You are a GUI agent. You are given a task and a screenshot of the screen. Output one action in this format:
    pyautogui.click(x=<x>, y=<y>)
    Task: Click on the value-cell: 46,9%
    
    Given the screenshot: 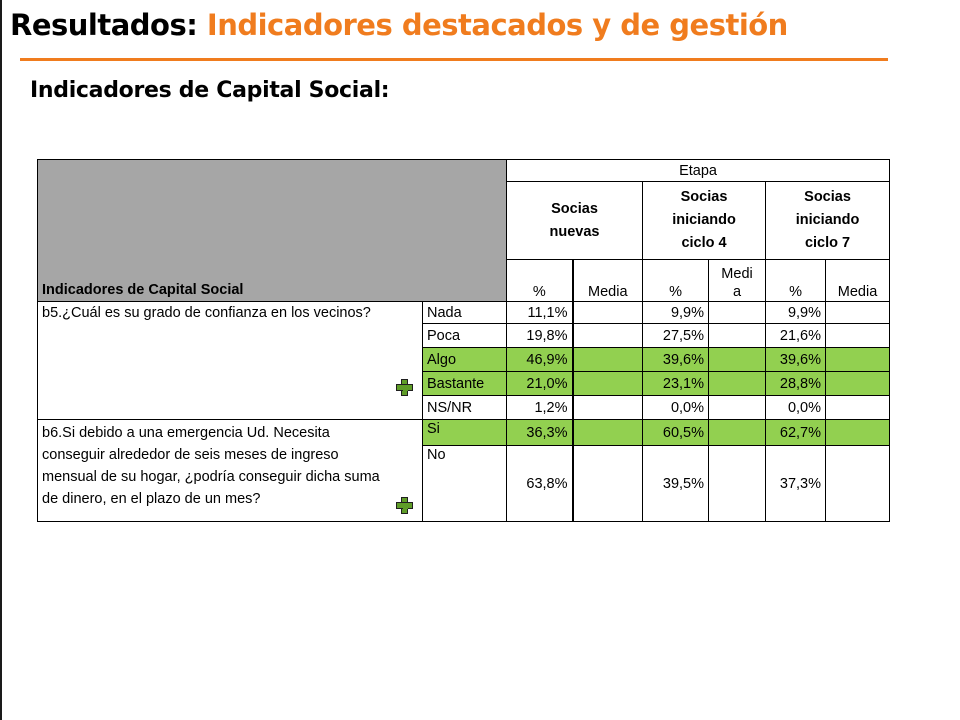 What is the action you would take?
    pyautogui.click(x=540, y=359)
    